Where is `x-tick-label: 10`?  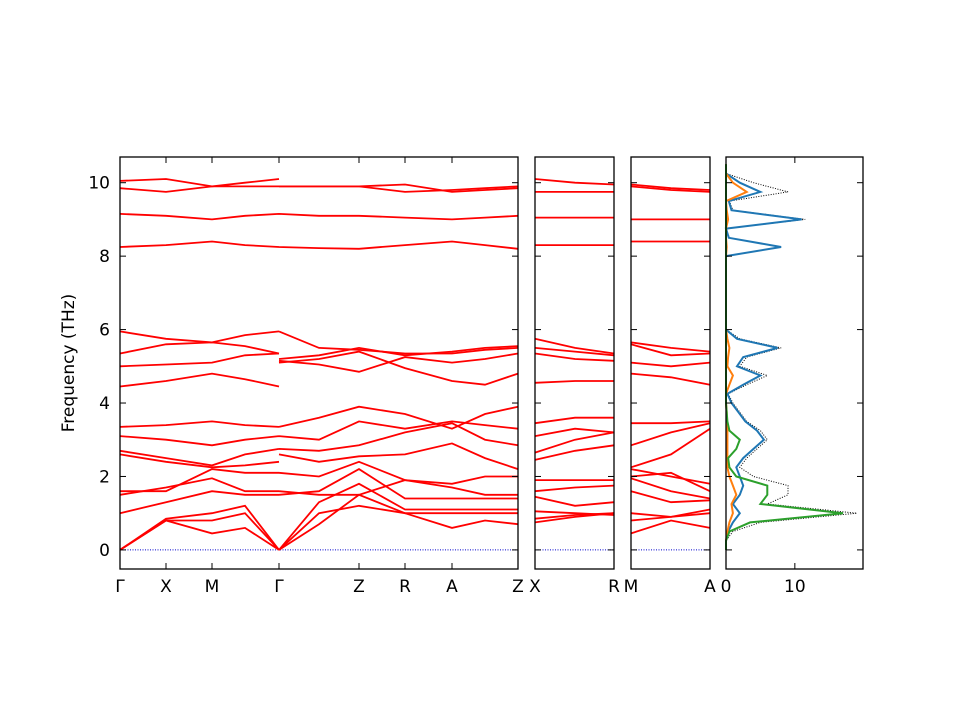
x-tick-label: 10 is located at coordinates (795, 587).